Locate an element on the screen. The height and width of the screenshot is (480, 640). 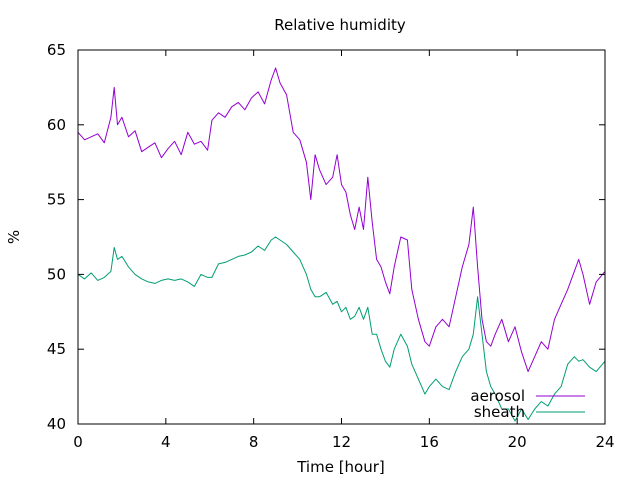
x-tick-label: 20 is located at coordinates (517, 442).